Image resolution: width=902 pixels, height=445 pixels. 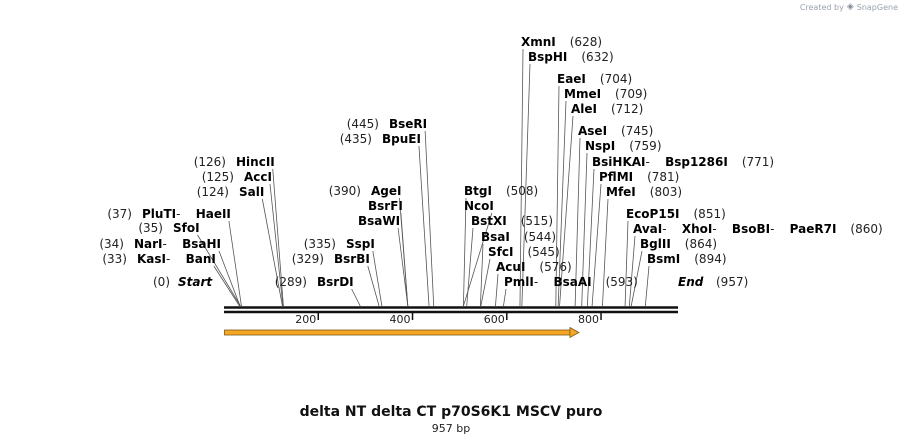 What do you see at coordinates (607, 109) in the screenshot?
I see `site-alei: AleI (712)` at bounding box center [607, 109].